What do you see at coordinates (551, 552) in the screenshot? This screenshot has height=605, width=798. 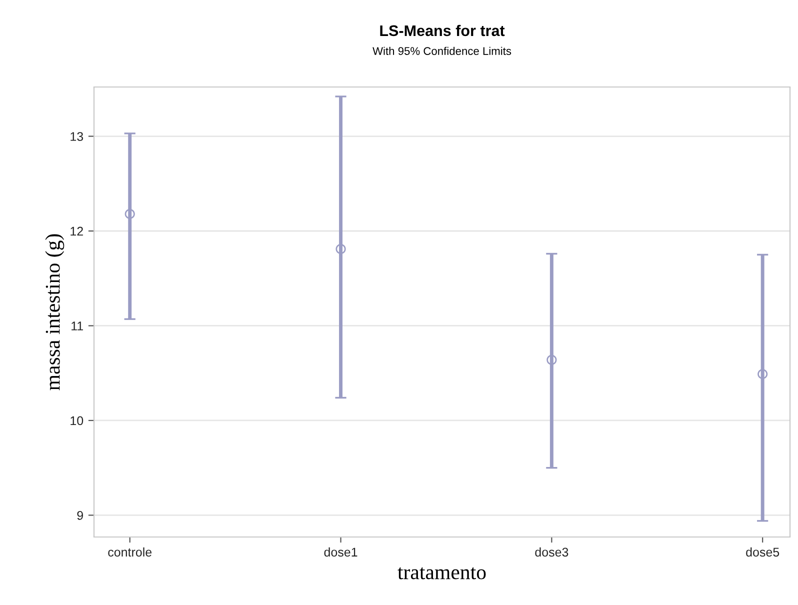 I see `x-tick-label: dose3` at bounding box center [551, 552].